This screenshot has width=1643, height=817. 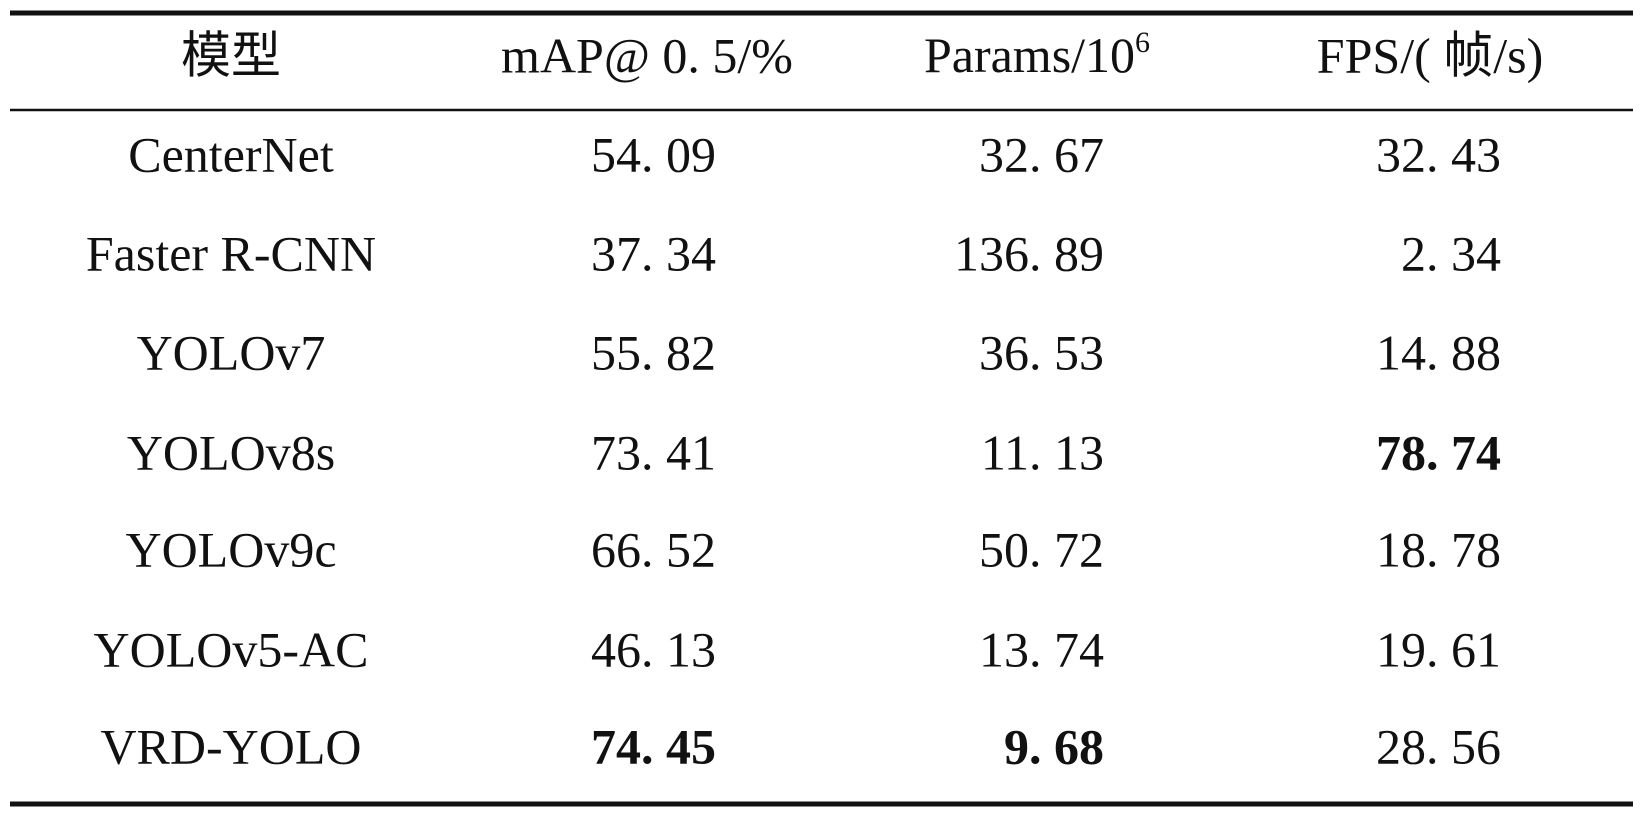 I want to click on cell-value: 54. 09, so click(x=653, y=154).